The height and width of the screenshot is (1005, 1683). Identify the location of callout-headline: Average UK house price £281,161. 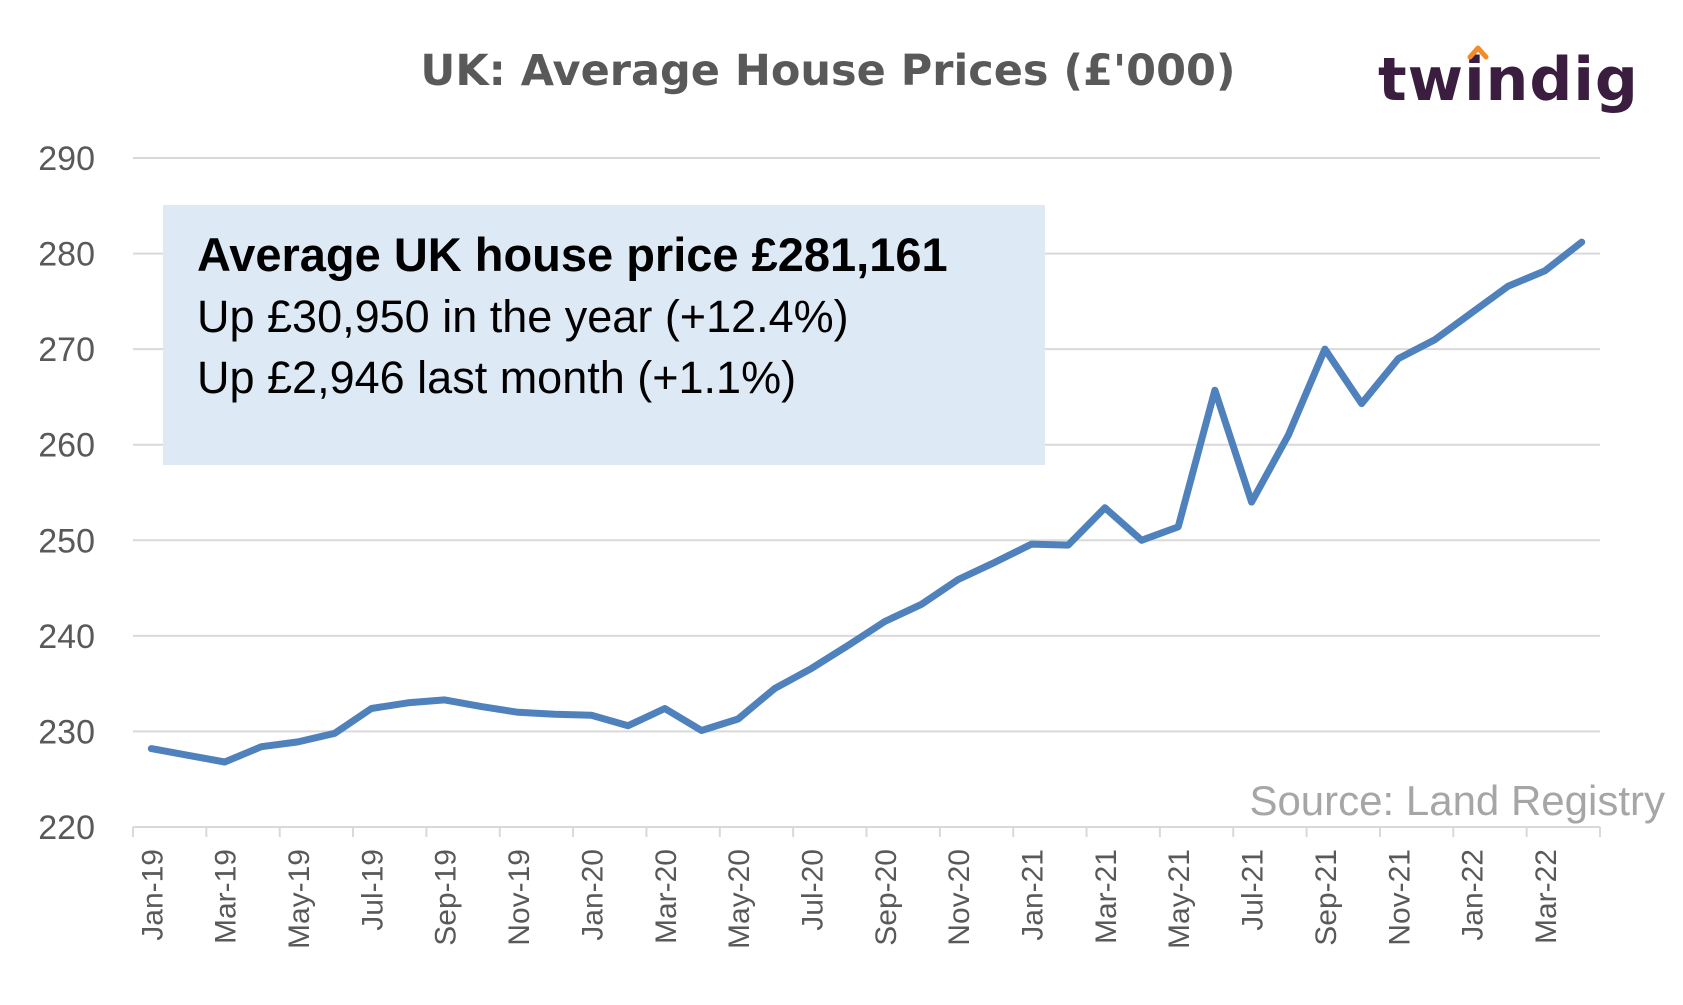
(572, 254).